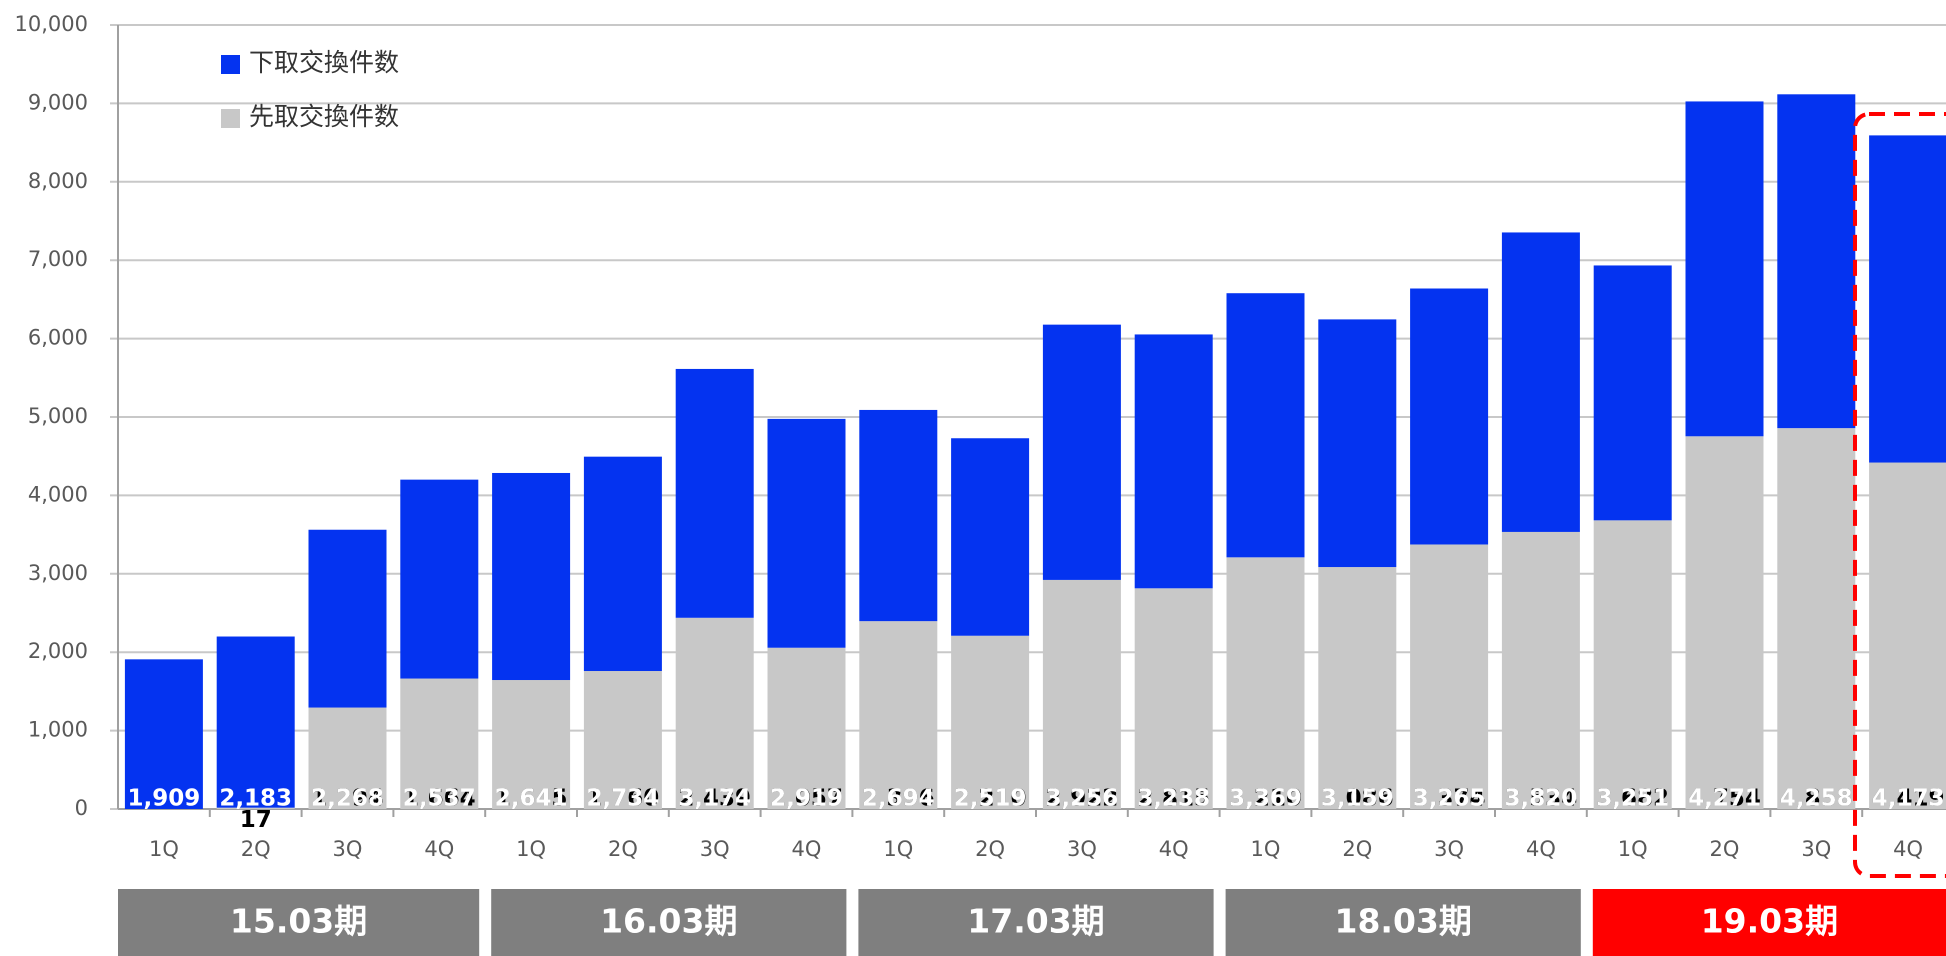  I want to click on data-label: 2,641, so click(531, 799).